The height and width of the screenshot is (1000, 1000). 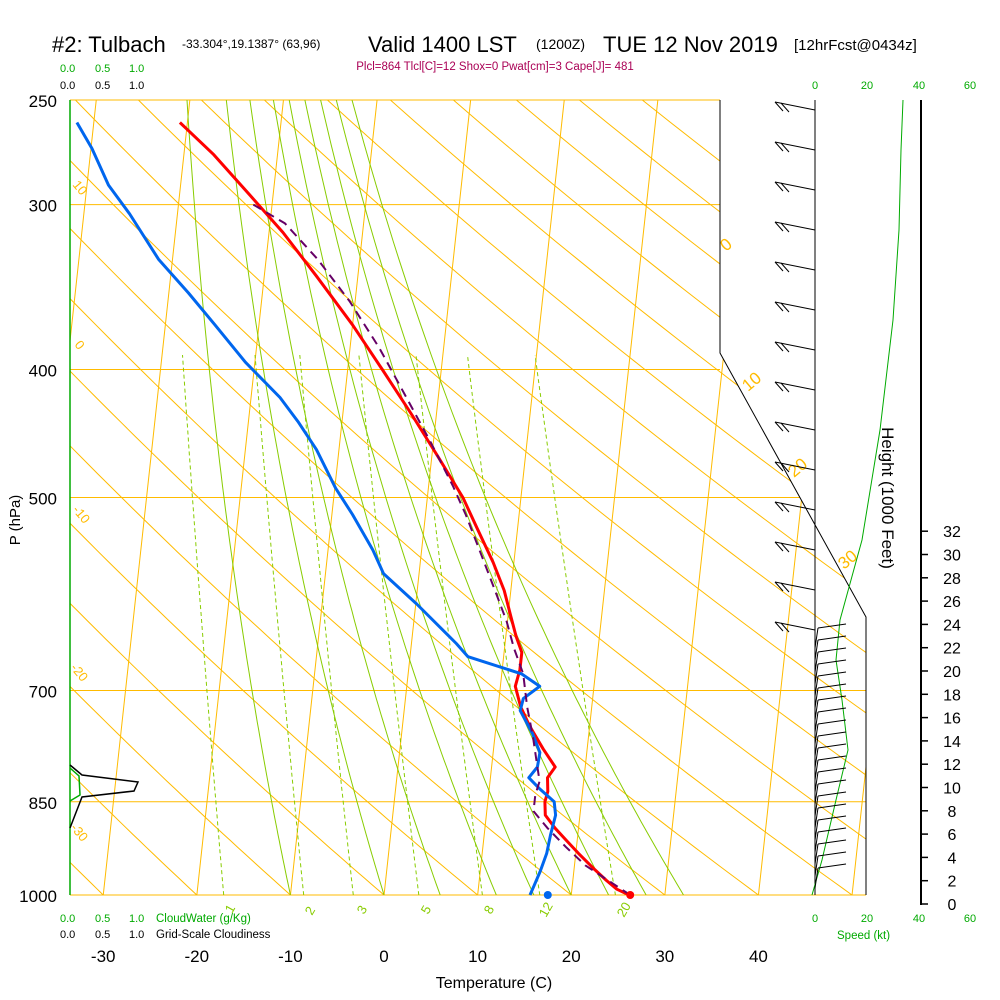 I want to click on height-tick-label: 26, so click(x=952, y=602).